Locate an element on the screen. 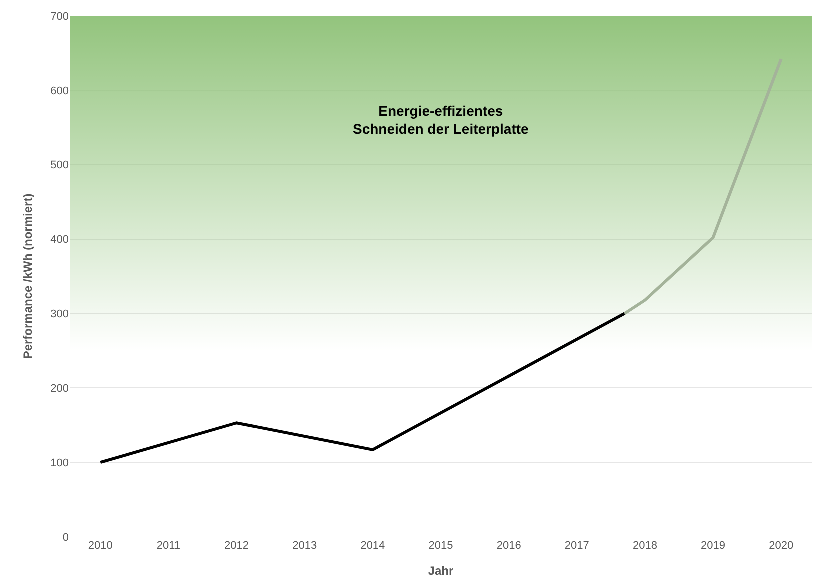  x-tick-label: 2011 is located at coordinates (168, 546).